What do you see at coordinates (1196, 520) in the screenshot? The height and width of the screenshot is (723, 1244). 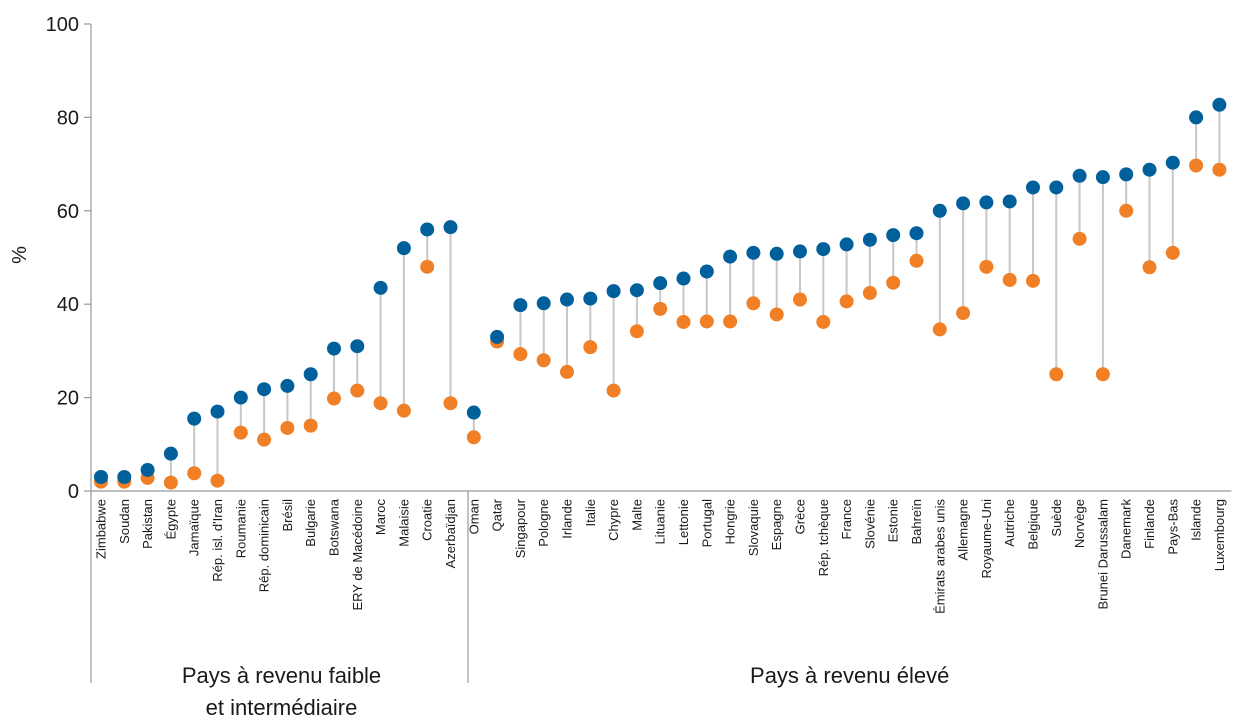 I see `x-tick-label: Islande` at bounding box center [1196, 520].